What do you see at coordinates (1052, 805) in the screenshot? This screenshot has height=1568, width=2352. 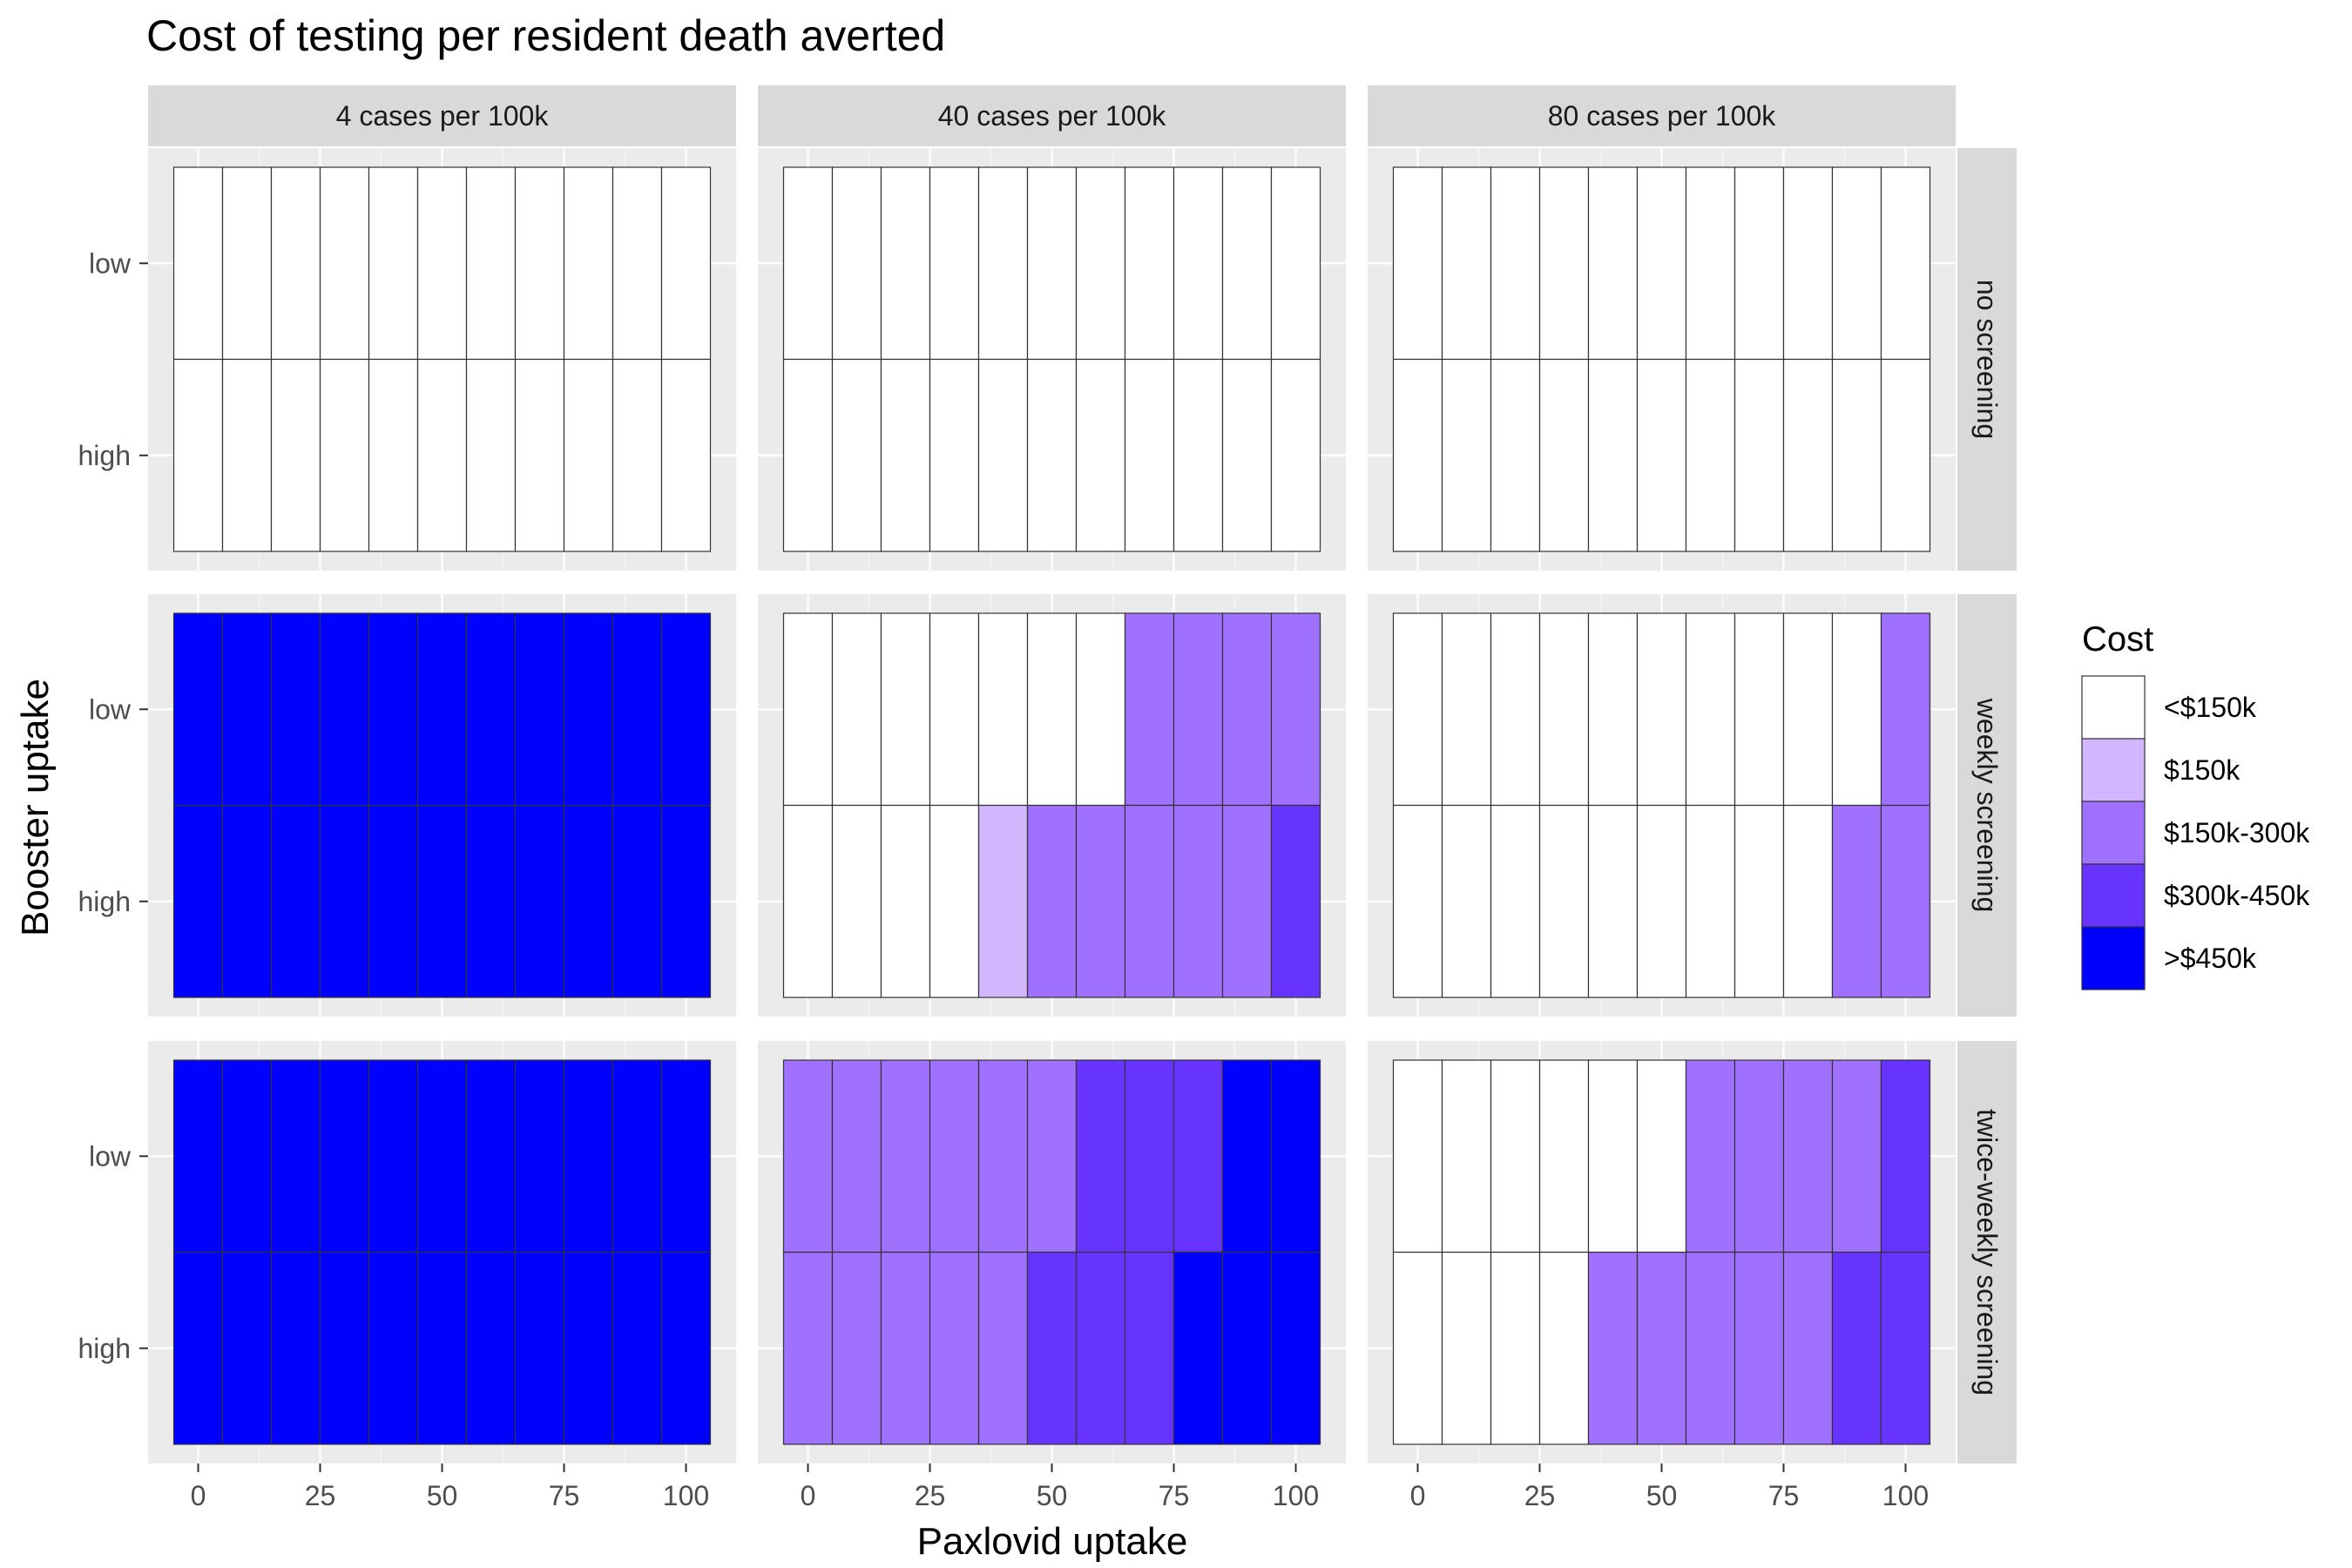 I see `facet-panel` at bounding box center [1052, 805].